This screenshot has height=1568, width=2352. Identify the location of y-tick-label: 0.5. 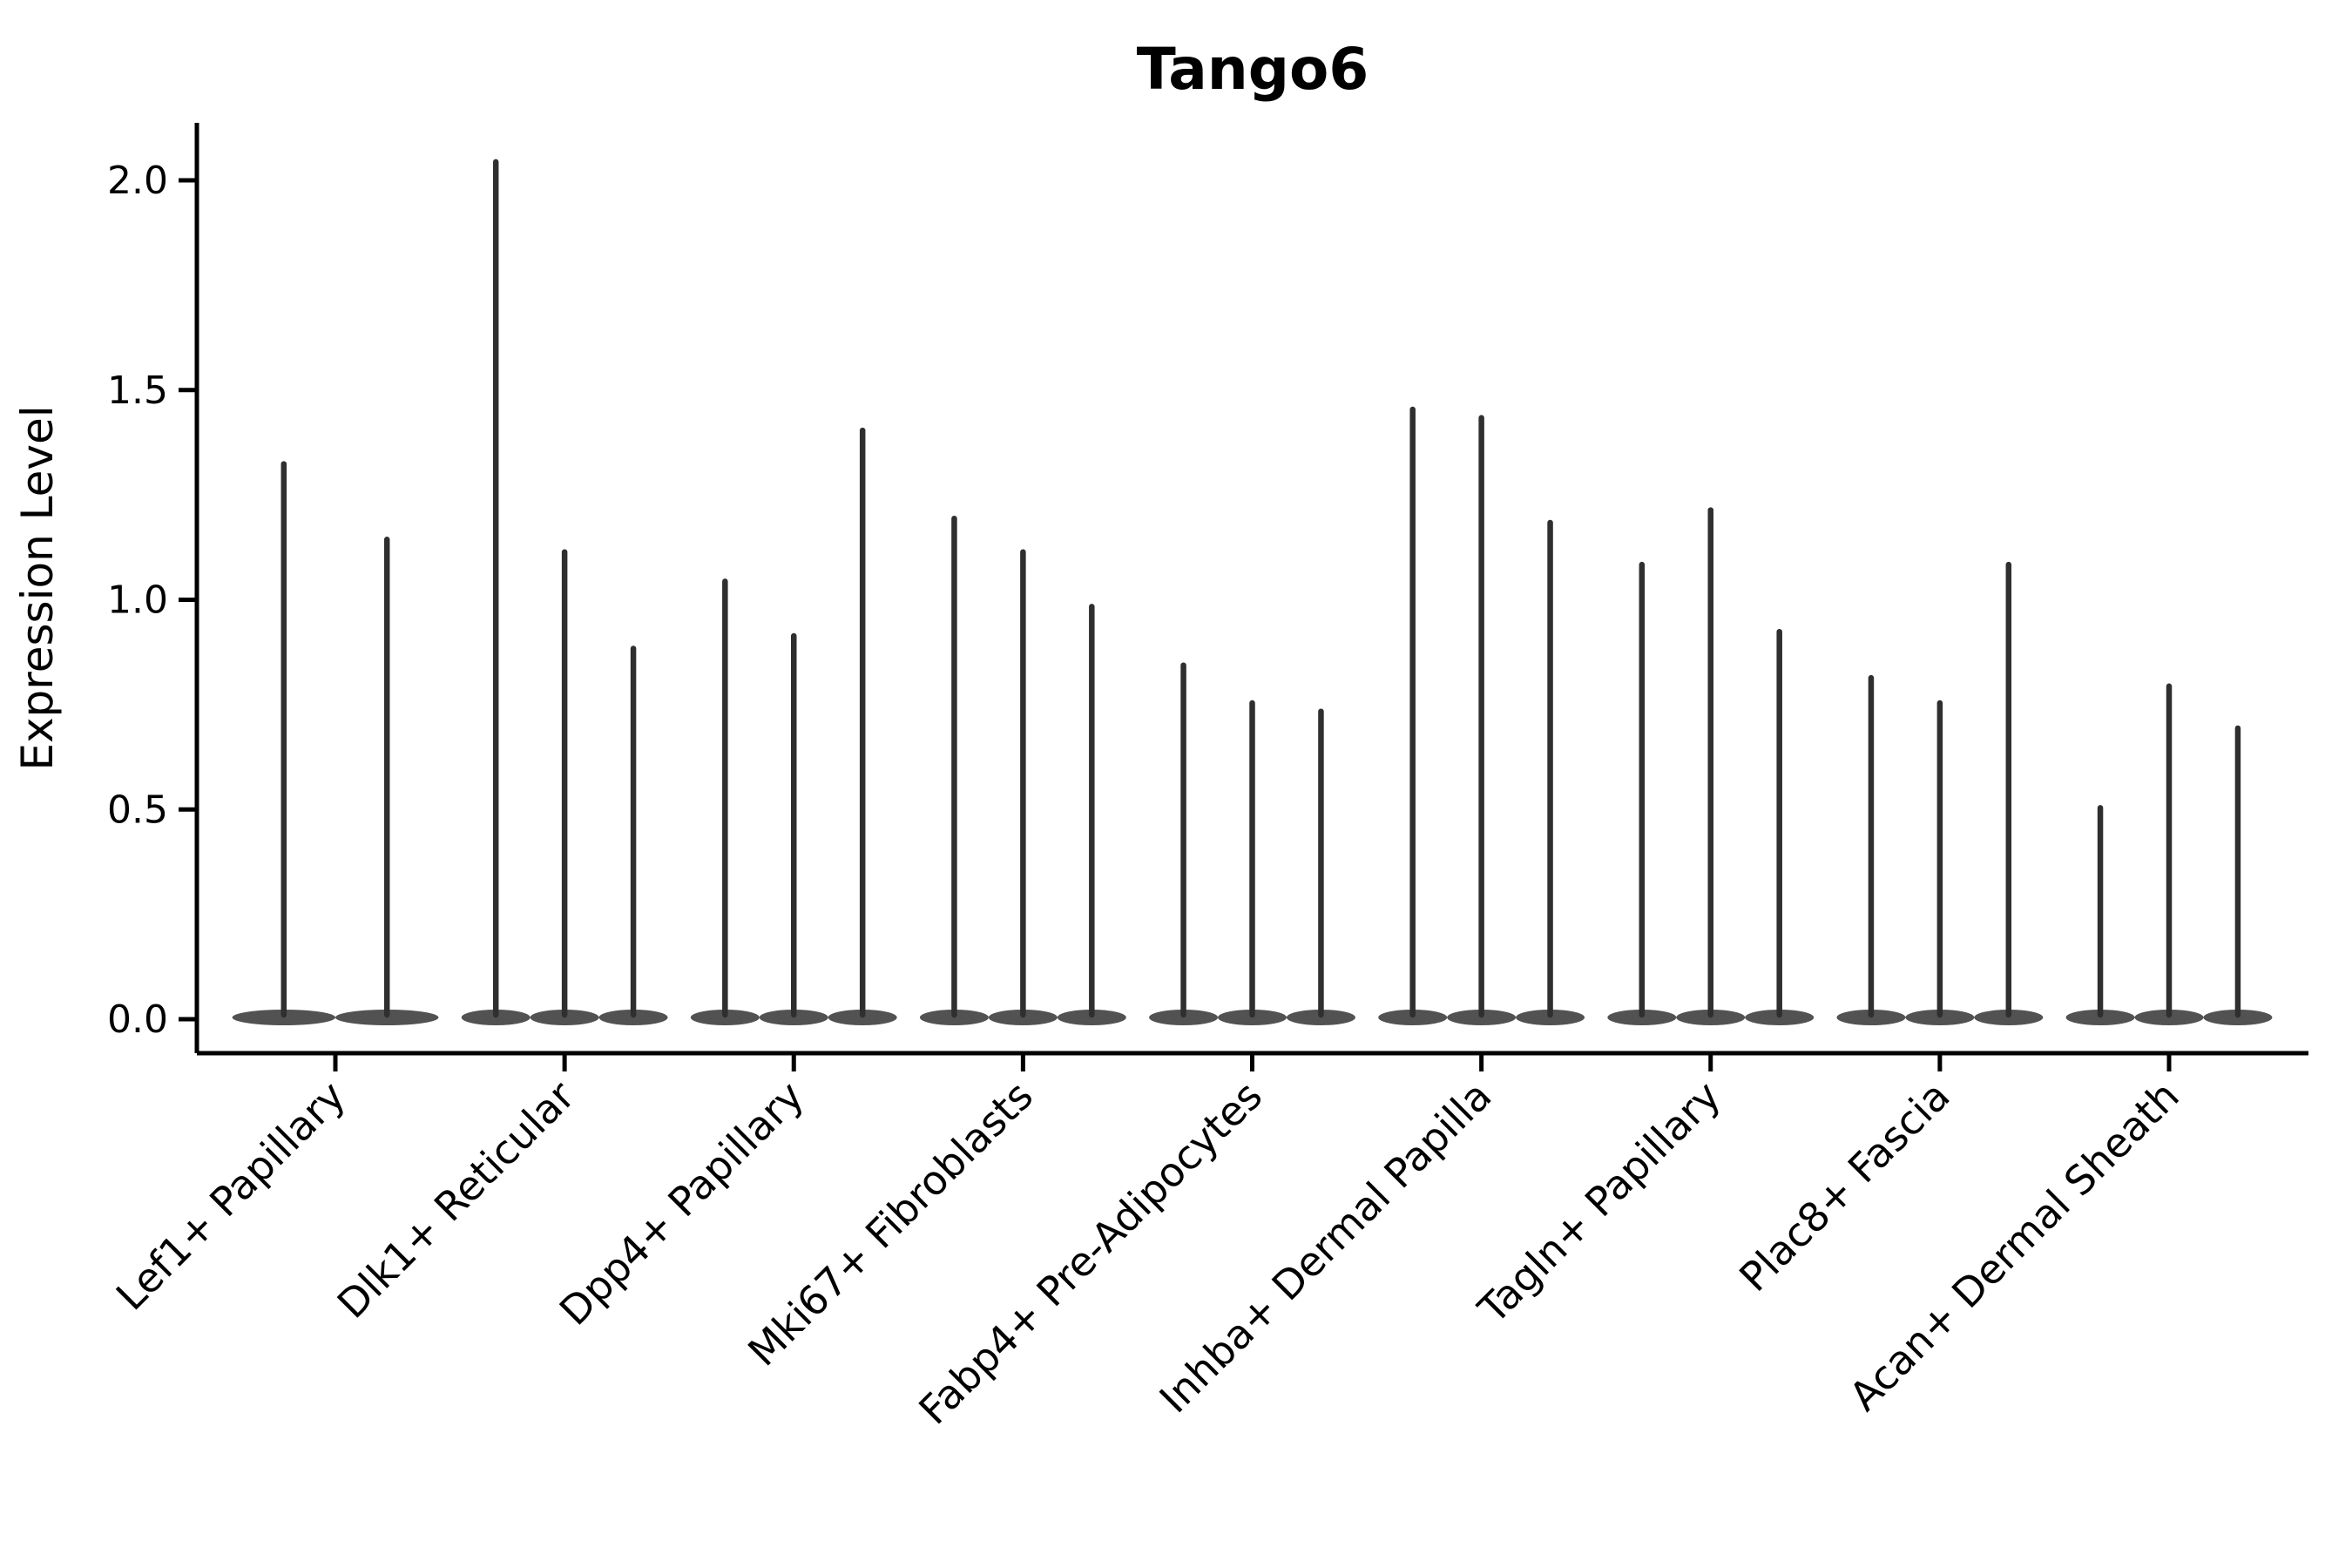
(137, 810).